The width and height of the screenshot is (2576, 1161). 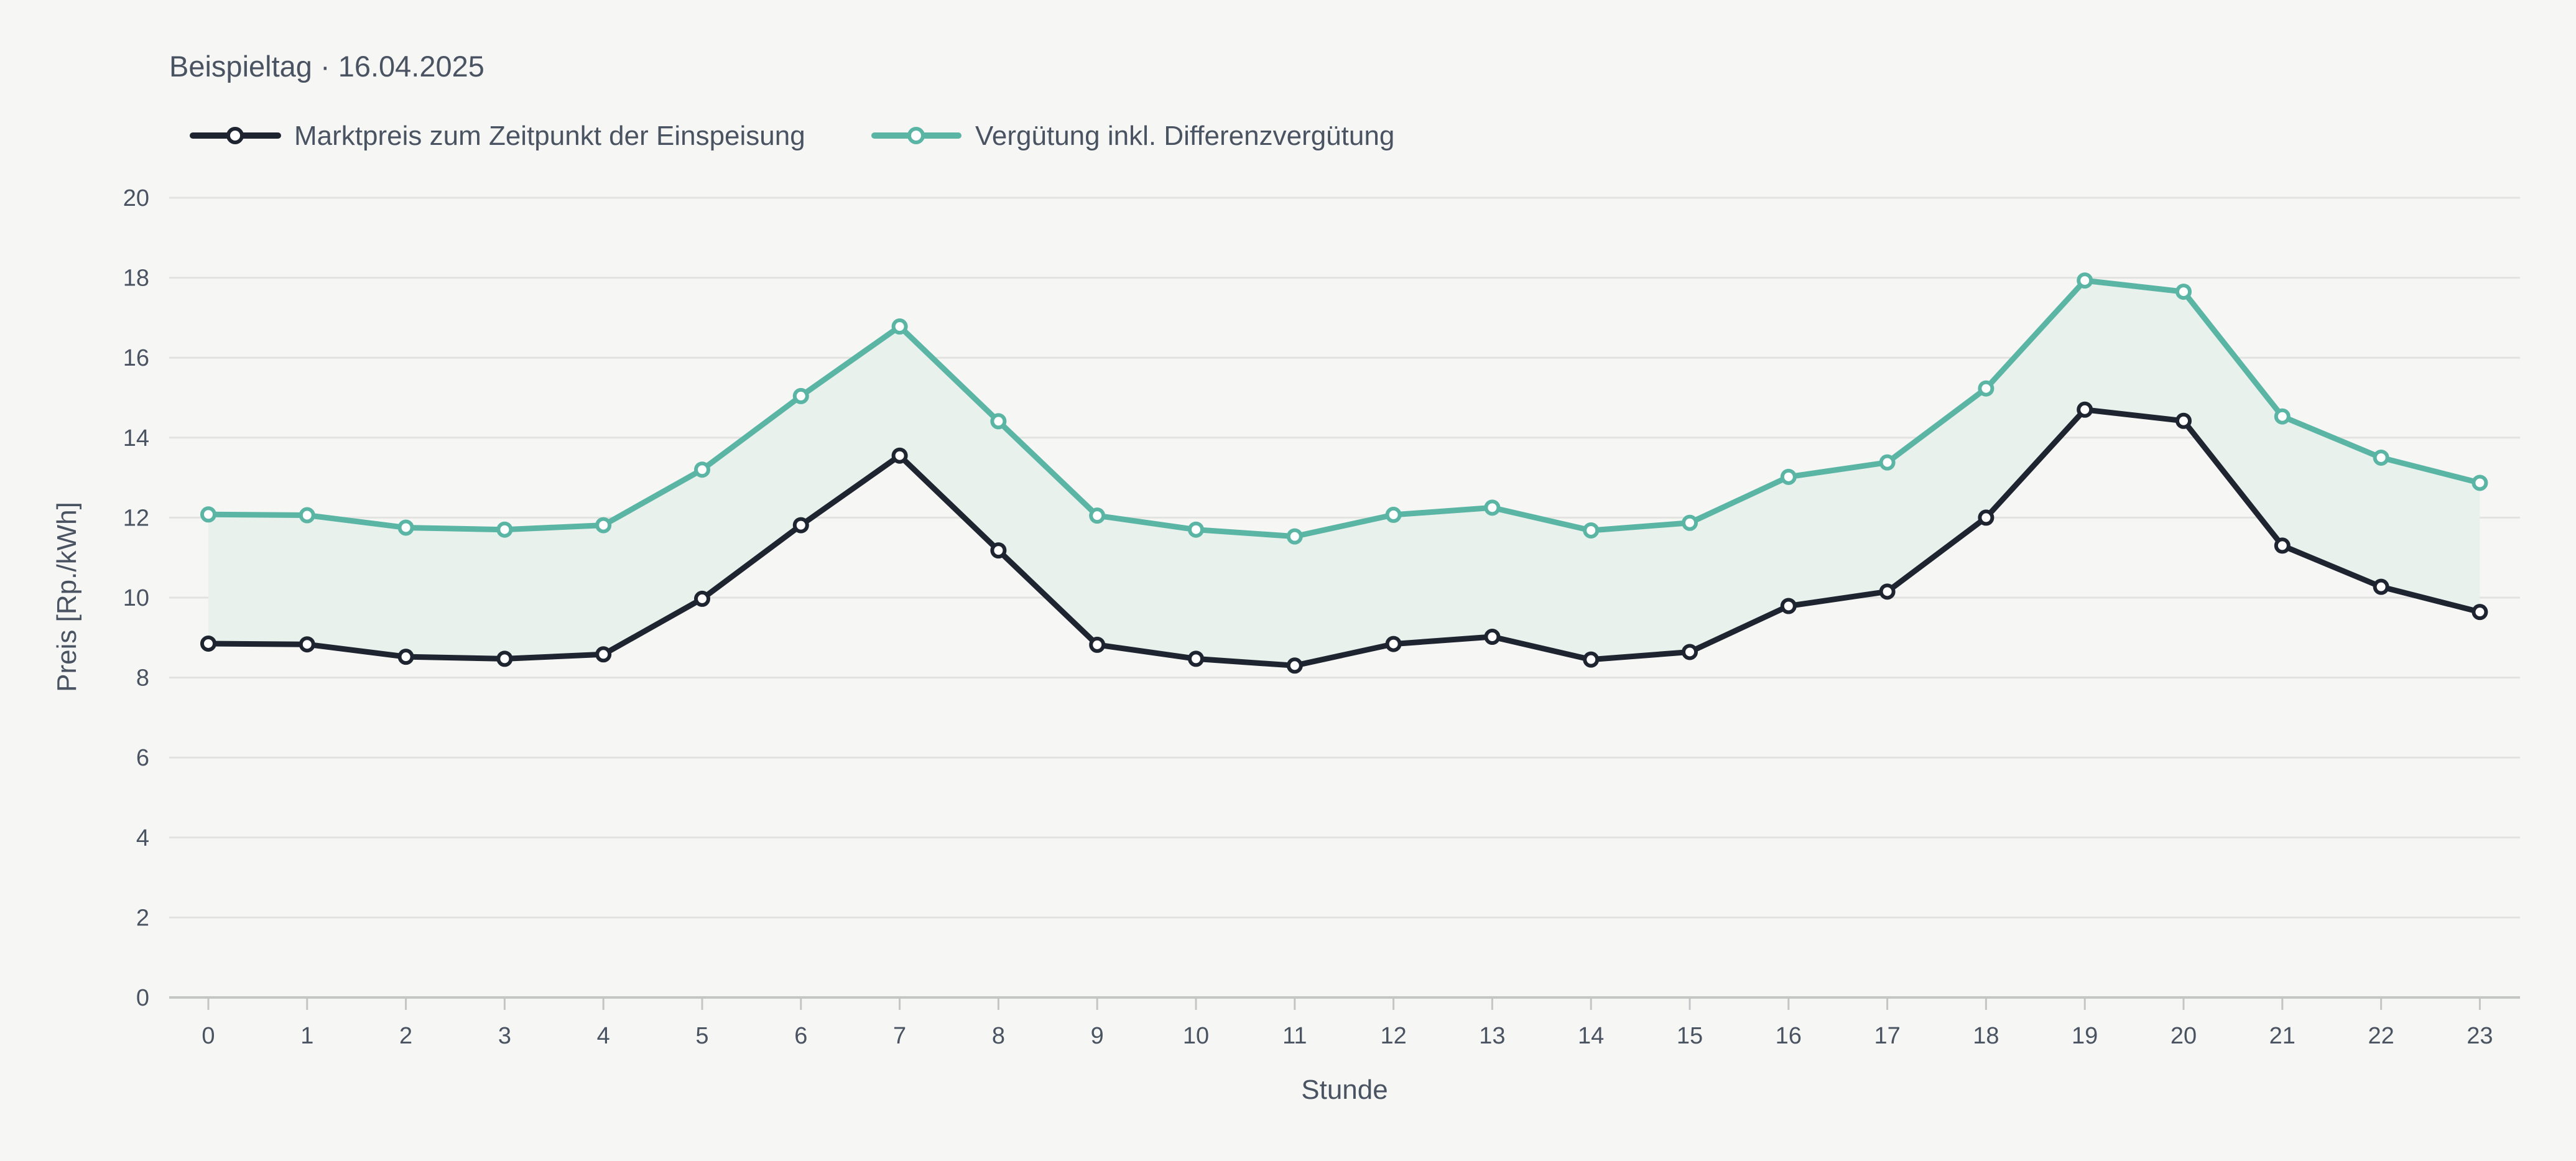 What do you see at coordinates (1345, 1090) in the screenshot?
I see `x-axis-title: Stunde` at bounding box center [1345, 1090].